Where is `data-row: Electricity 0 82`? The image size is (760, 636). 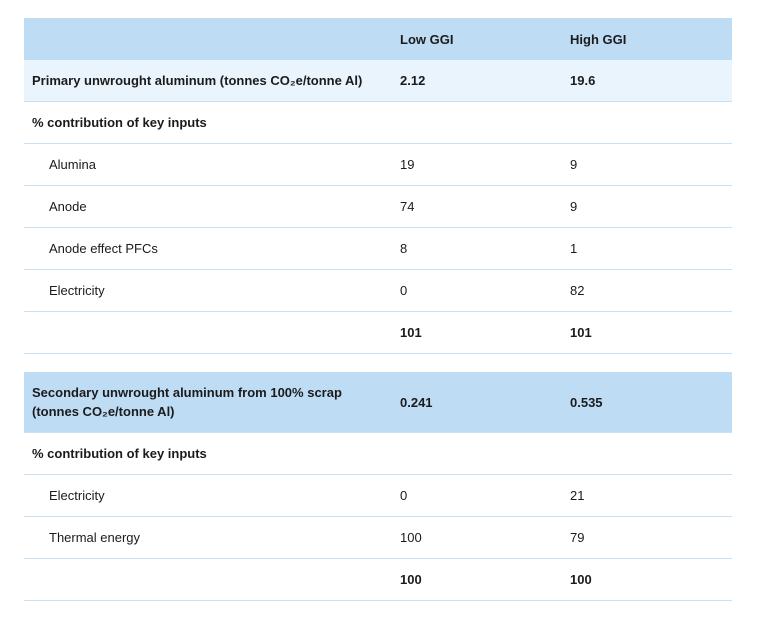
data-row: Electricity 0 82 is located at coordinates (378, 291).